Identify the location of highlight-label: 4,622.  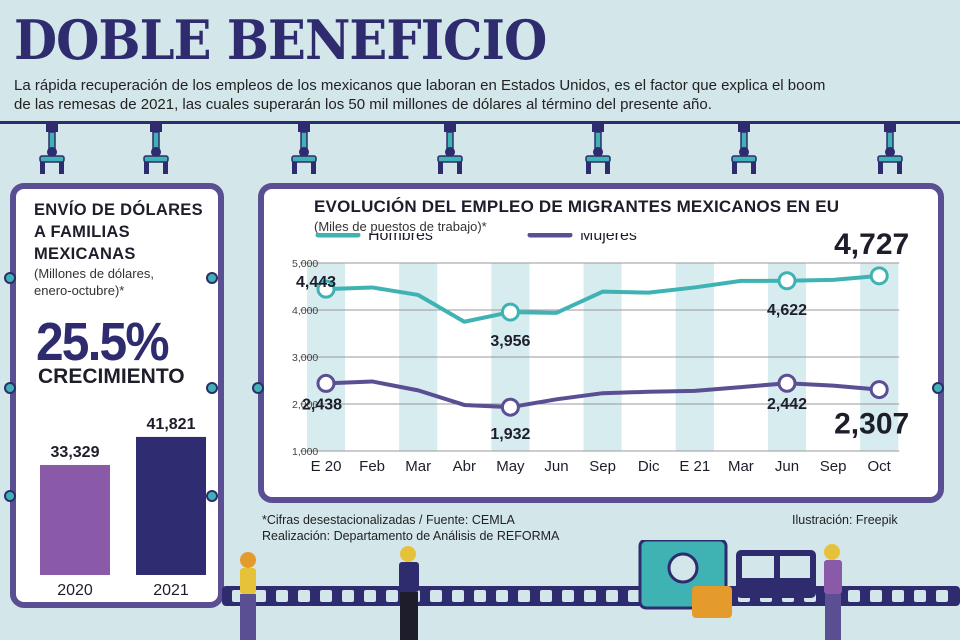
(787, 310).